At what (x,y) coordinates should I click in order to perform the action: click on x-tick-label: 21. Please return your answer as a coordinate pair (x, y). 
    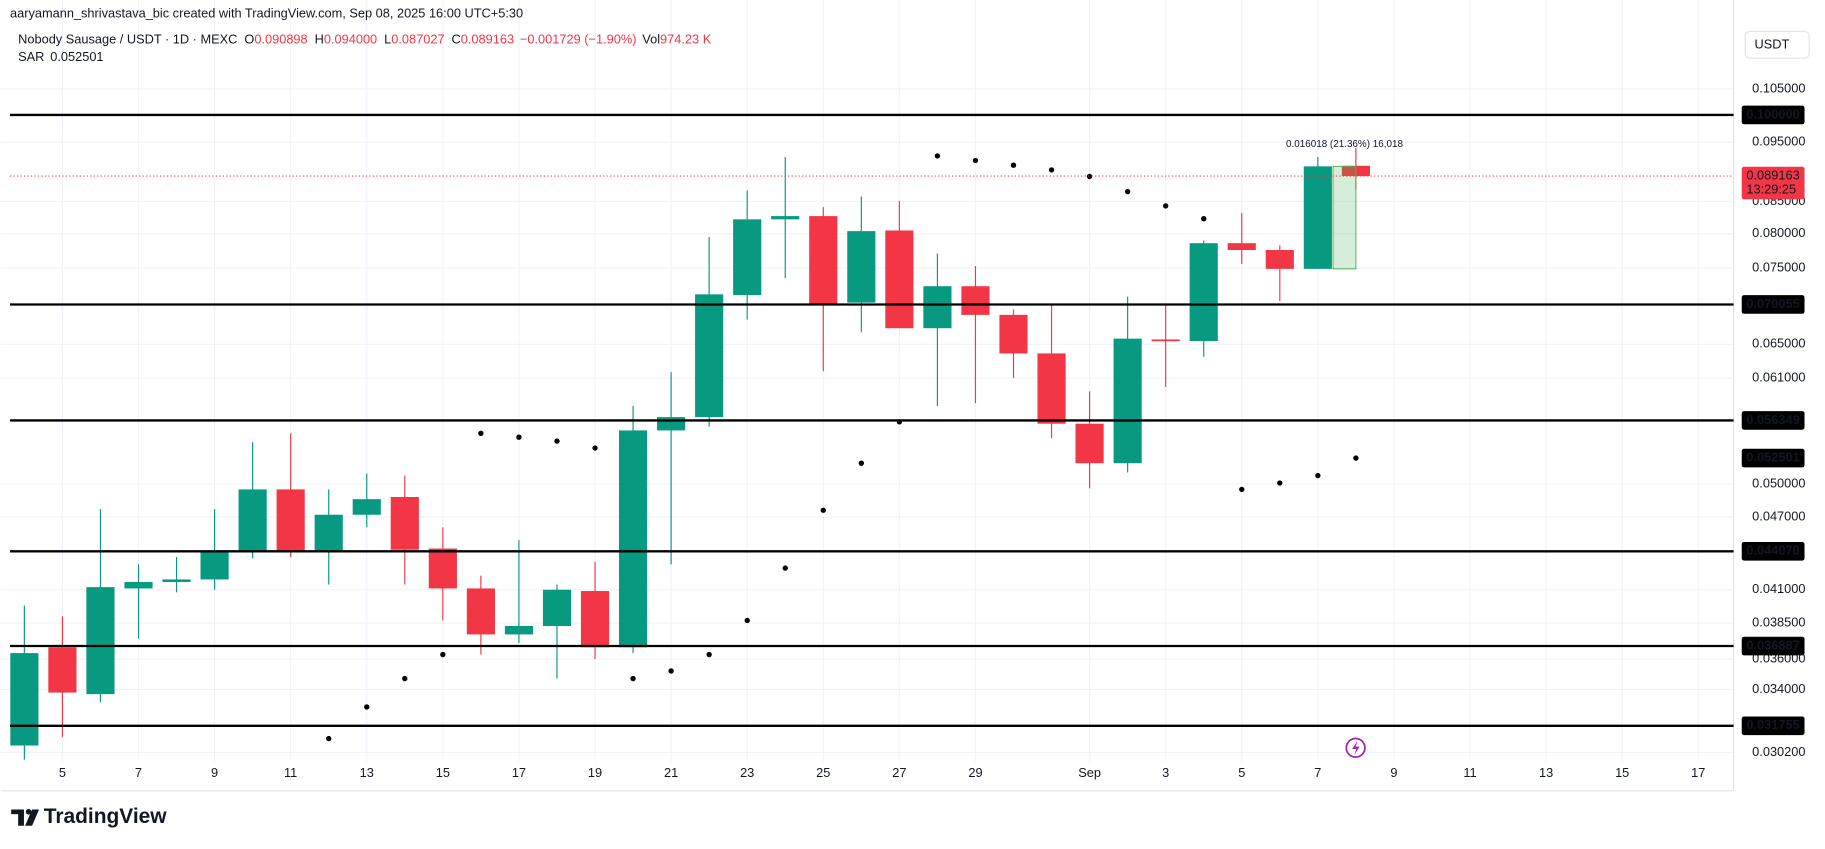
    Looking at the image, I should click on (671, 772).